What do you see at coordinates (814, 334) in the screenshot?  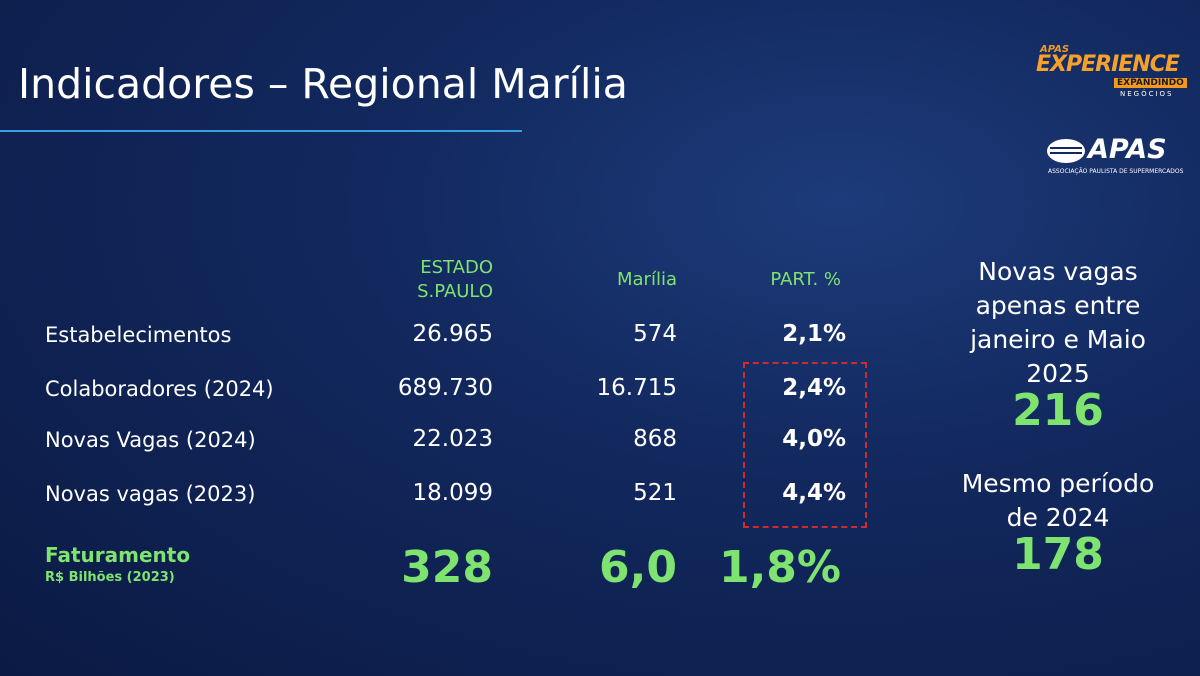 I see `cell-value: 2,1%` at bounding box center [814, 334].